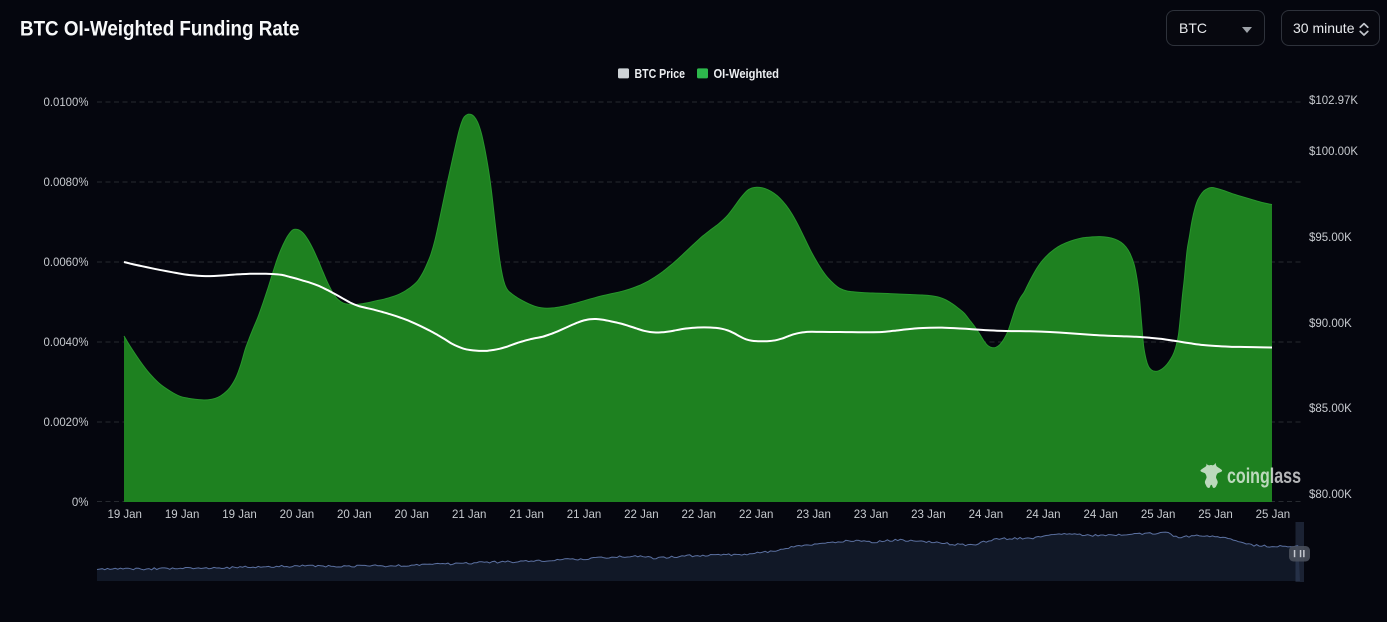 This screenshot has height=622, width=1387. Describe the element at coordinates (66, 183) in the screenshot. I see `svg-text: 0.0080%` at that location.